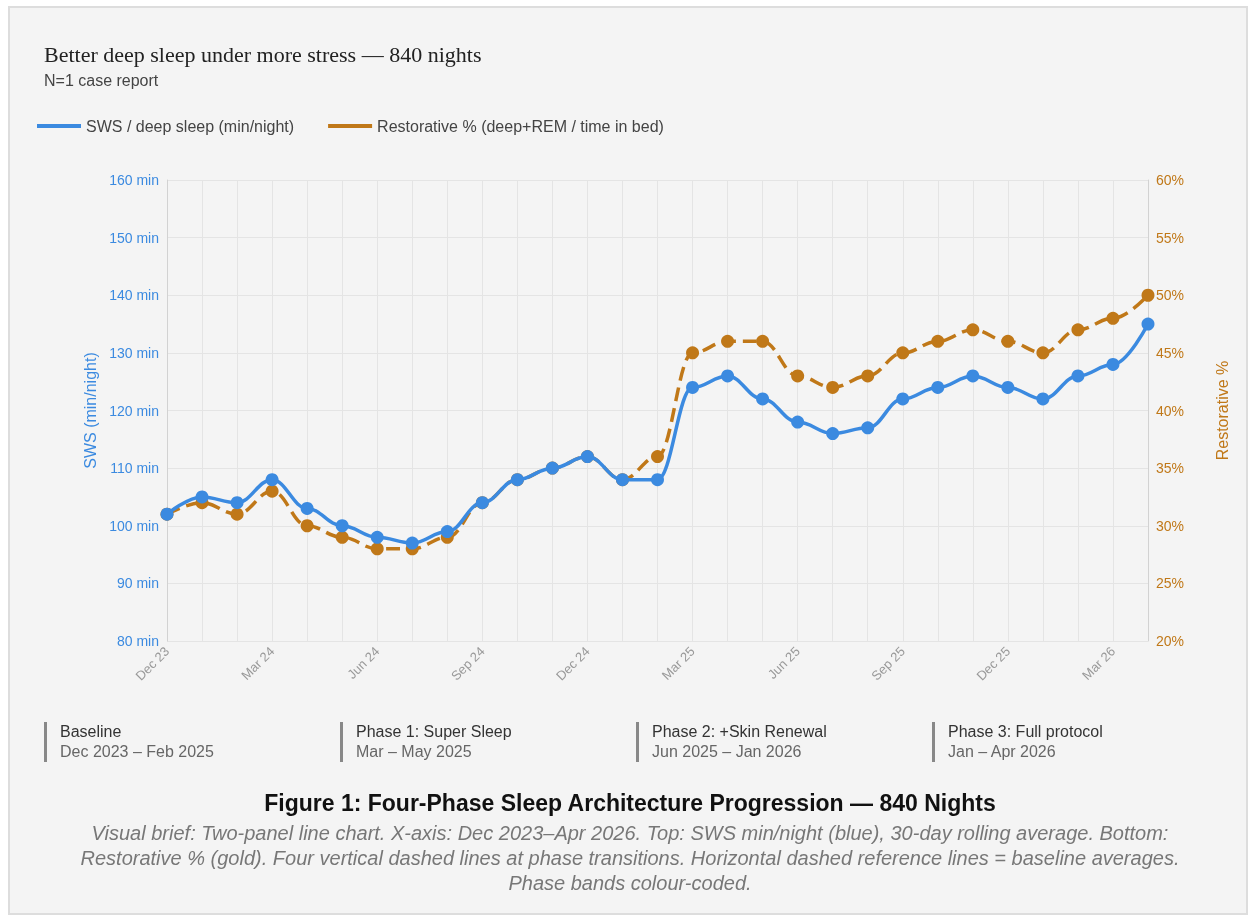 The height and width of the screenshot is (919, 1257). I want to click on text: Jan – Apr 2026, so click(1002, 752).